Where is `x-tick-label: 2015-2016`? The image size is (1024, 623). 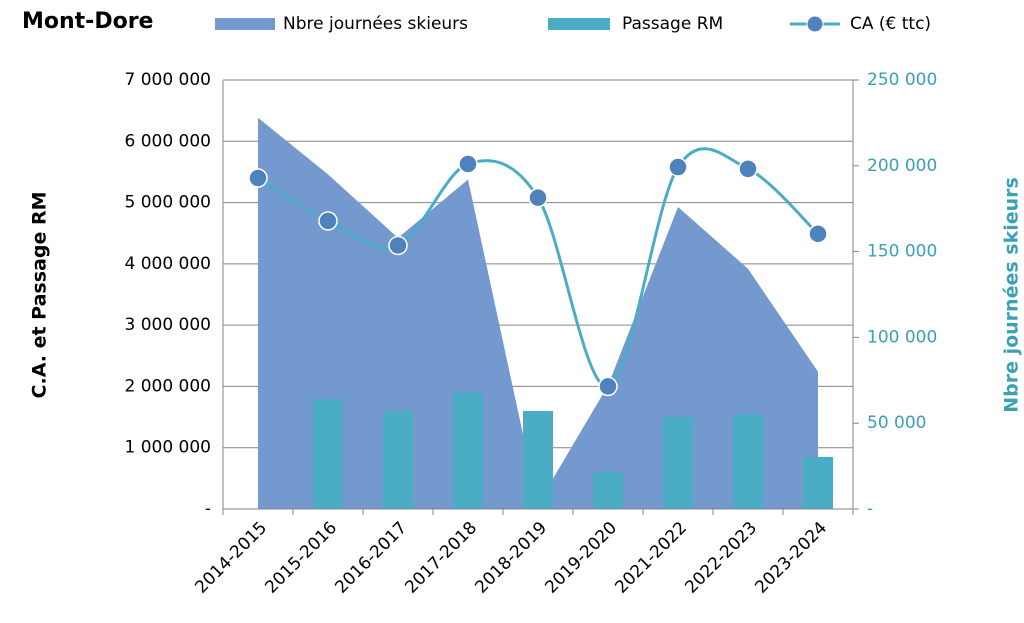 x-tick-label: 2015-2016 is located at coordinates (301, 558).